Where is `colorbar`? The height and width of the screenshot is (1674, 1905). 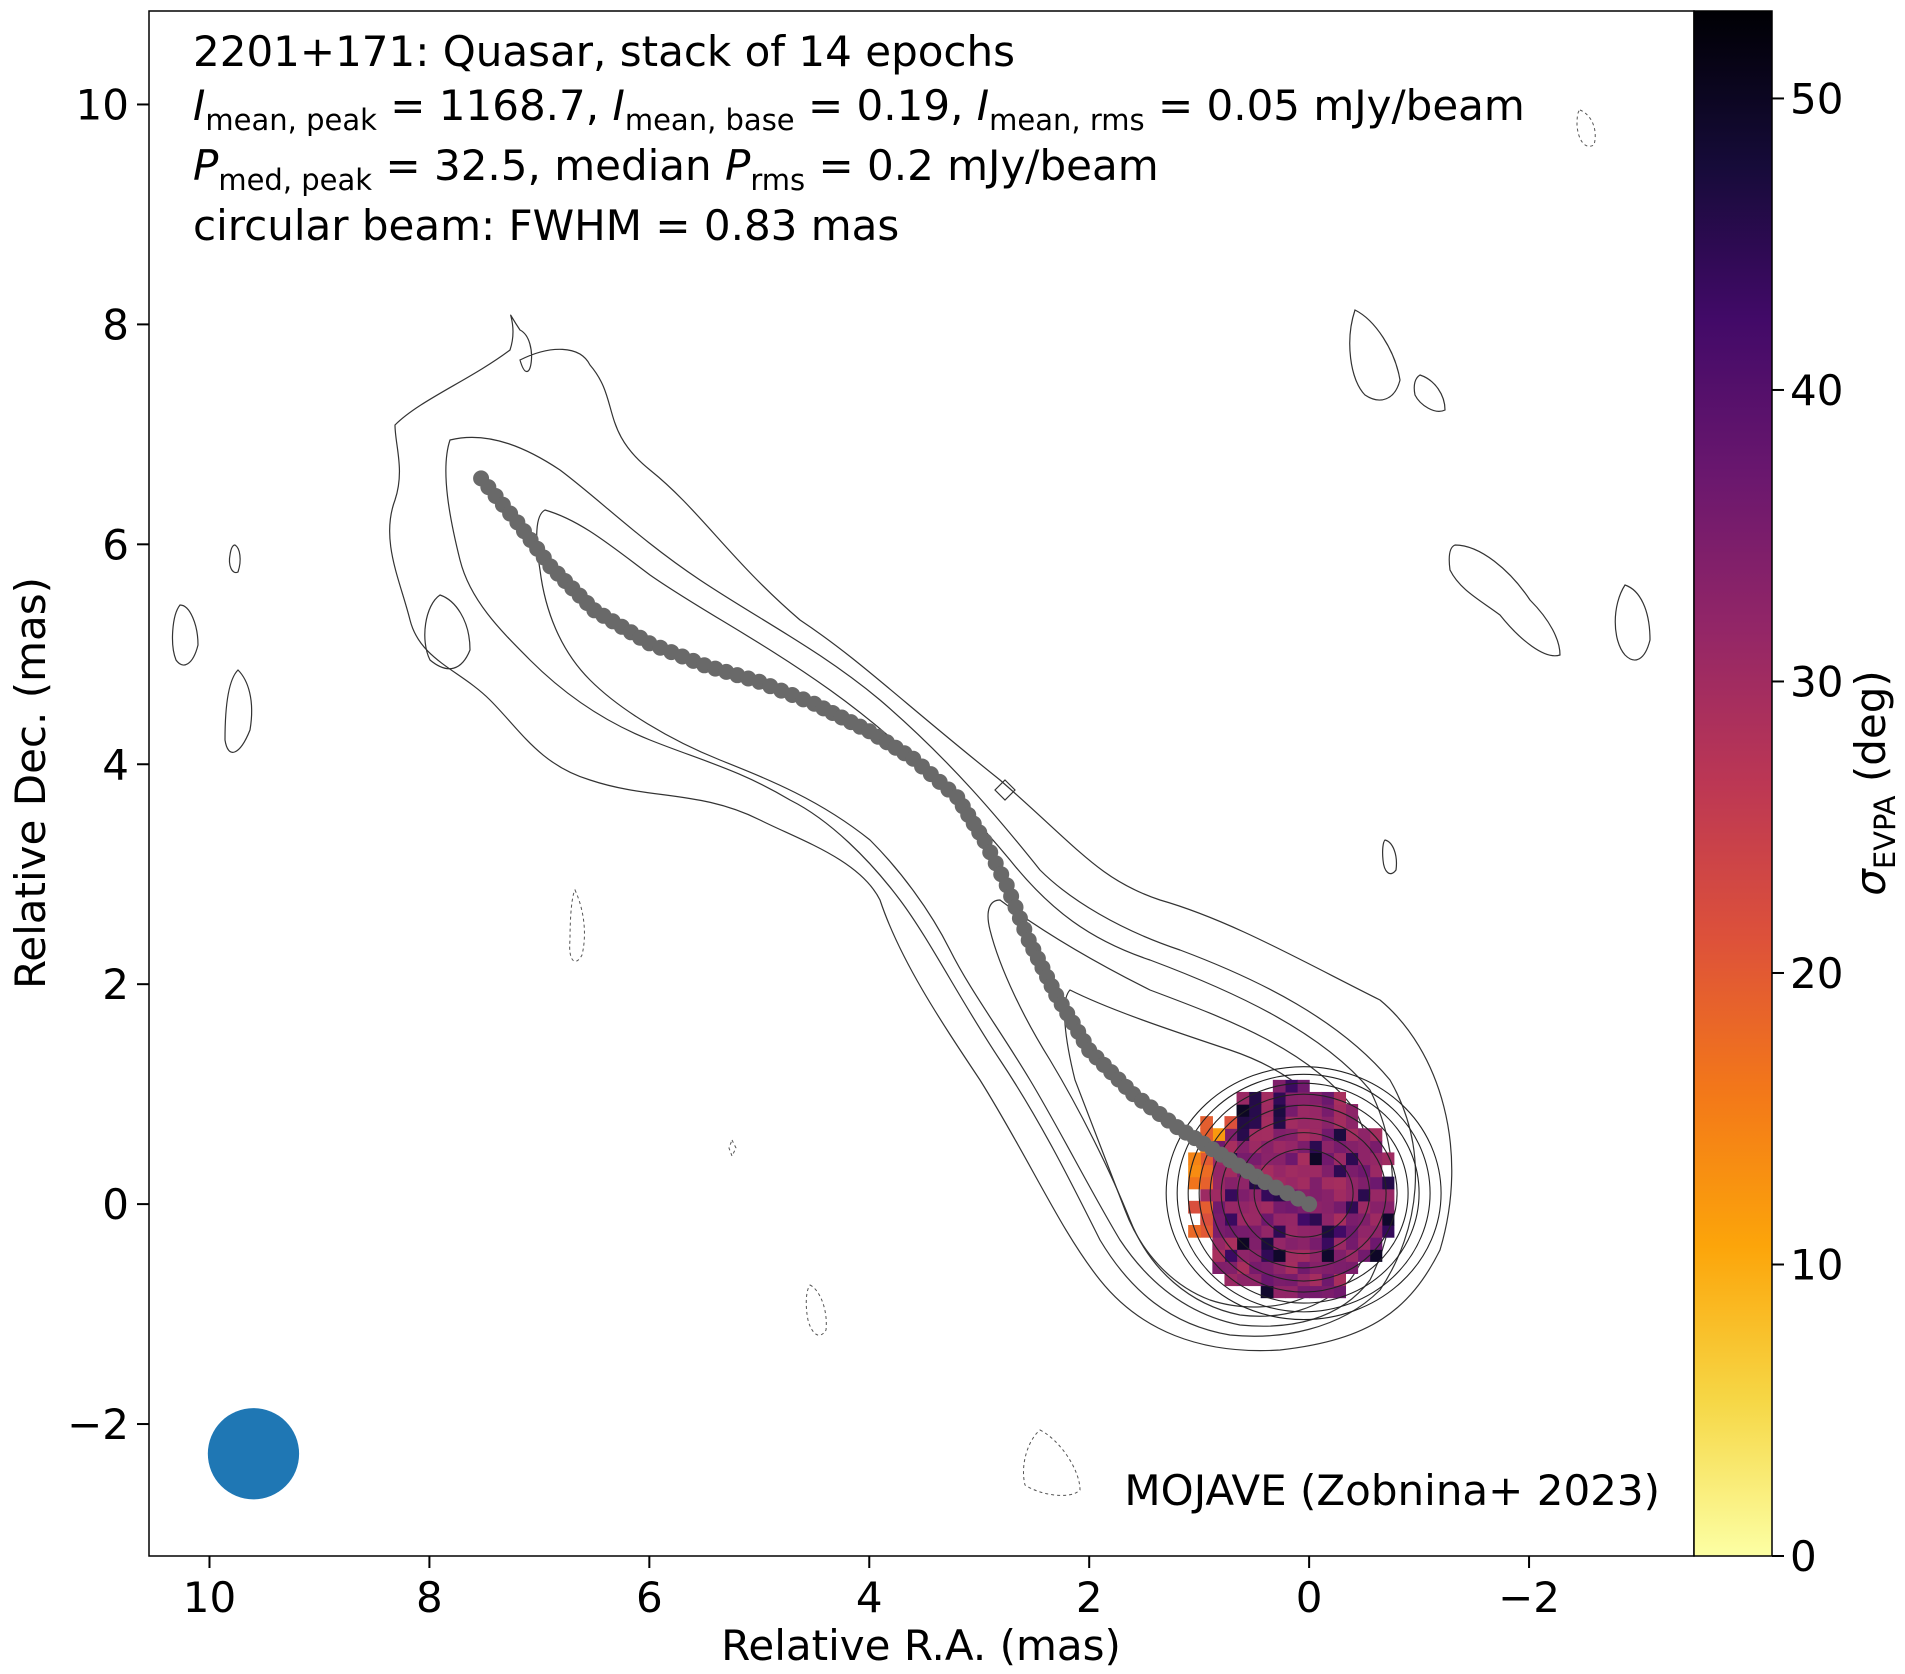
colorbar is located at coordinates (1733, 783).